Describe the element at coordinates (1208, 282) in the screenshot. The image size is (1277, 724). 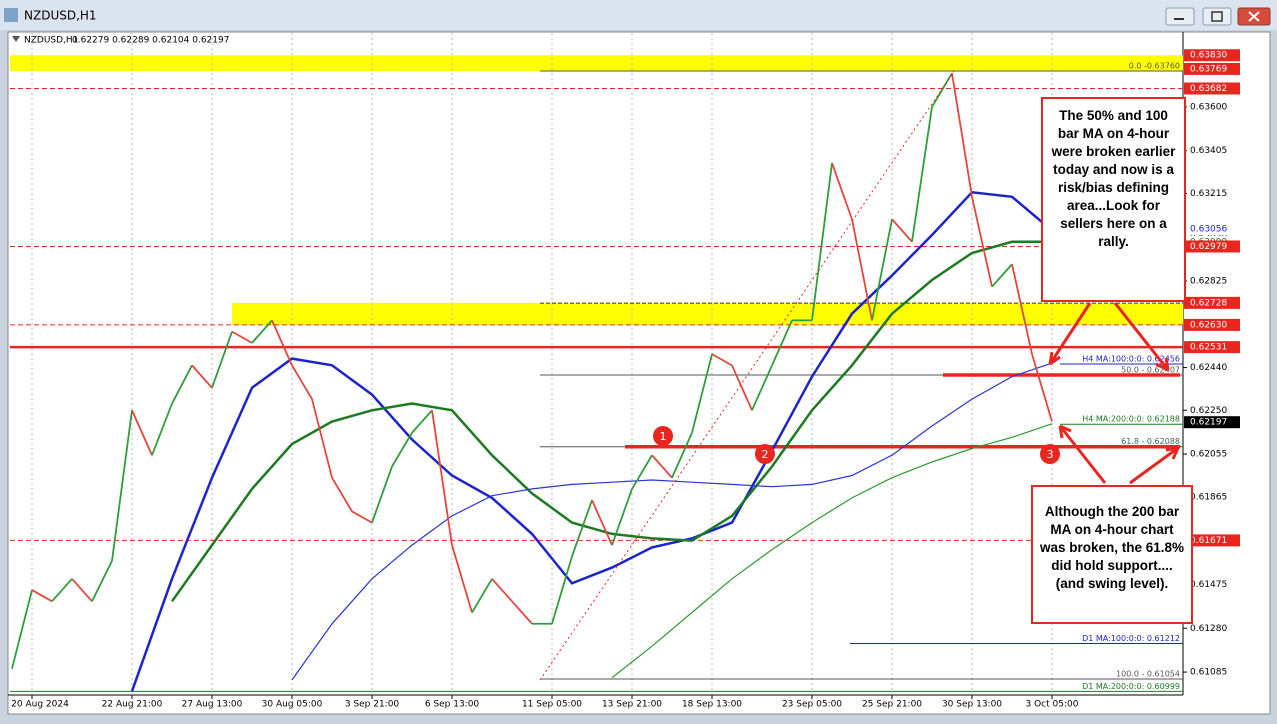
I see `y-tick-label: 0.62825` at that location.